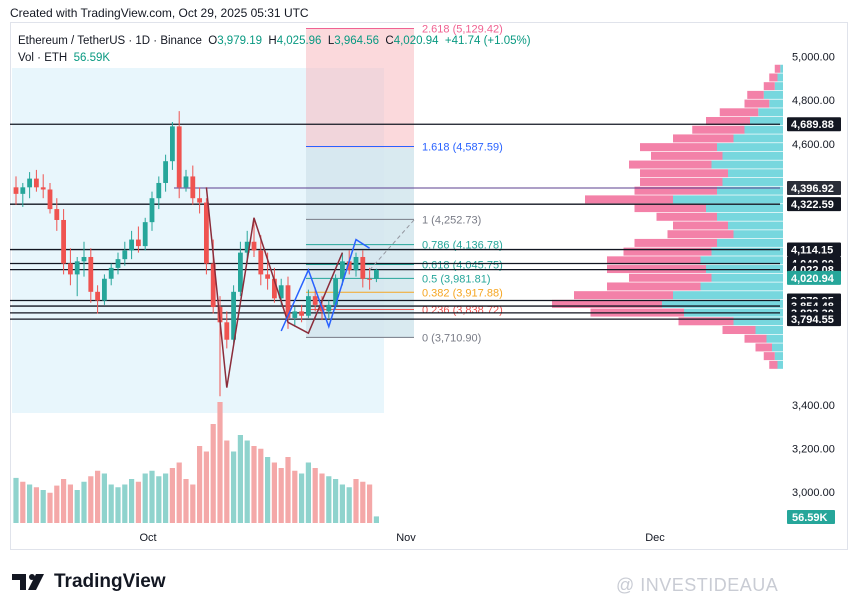  Describe the element at coordinates (389, 41) in the screenshot. I see `close-label: C` at that location.